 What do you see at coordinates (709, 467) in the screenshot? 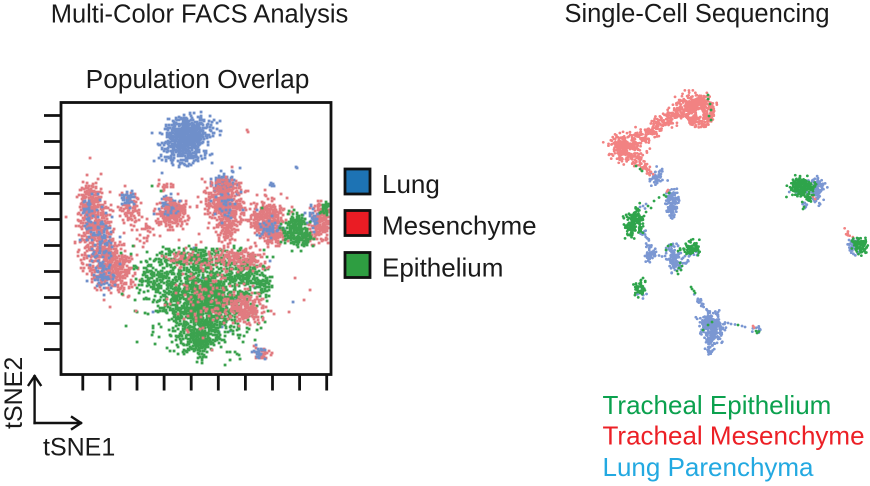
I see `svg-text: Lung Parenchyma` at bounding box center [709, 467].